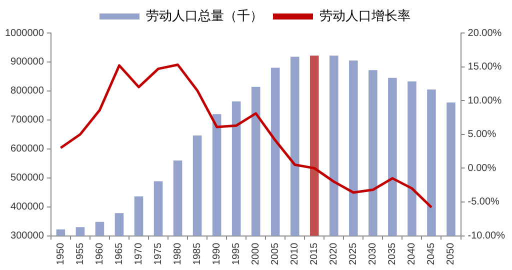 The image size is (512, 270). I want to click on y2-tick-label: 5.00%, so click(482, 134).